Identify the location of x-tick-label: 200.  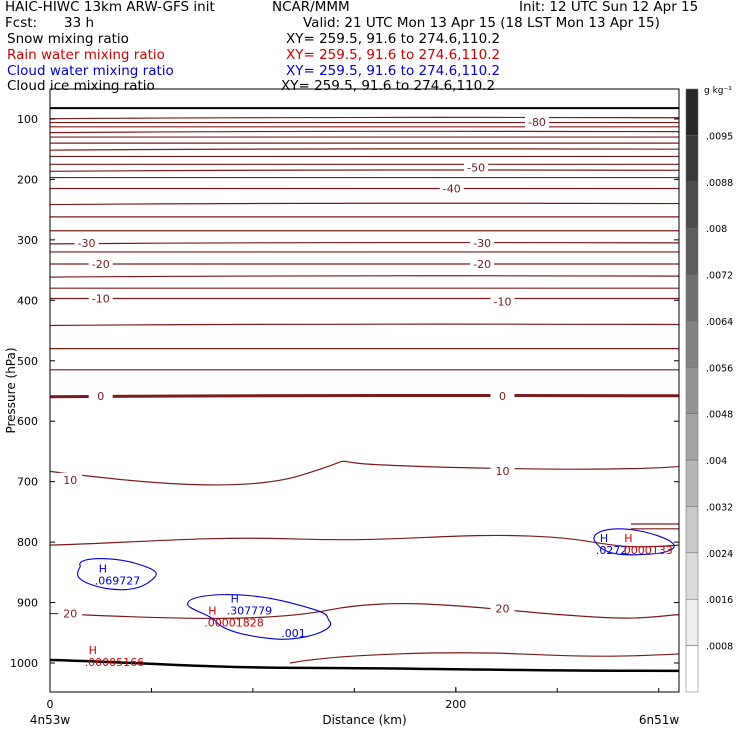
(455, 704).